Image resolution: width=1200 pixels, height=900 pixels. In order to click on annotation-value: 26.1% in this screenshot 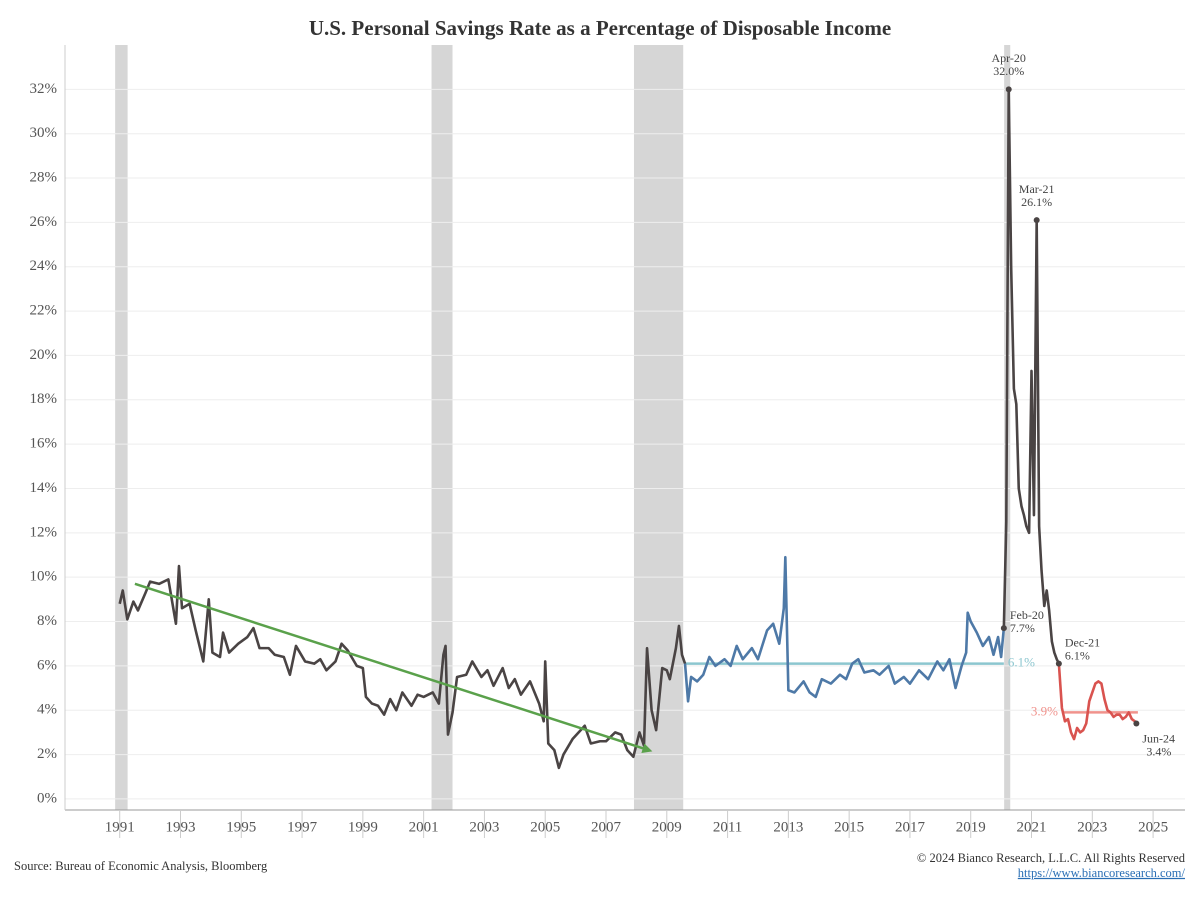, I will do `click(1036, 202)`.